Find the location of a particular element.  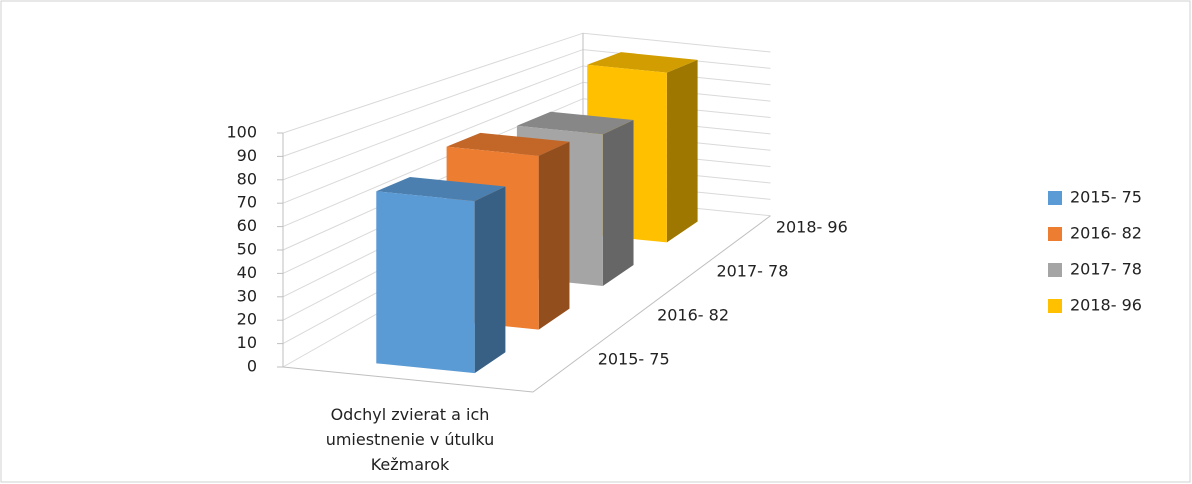

legend-label: 2015- 75 is located at coordinates (1106, 197).